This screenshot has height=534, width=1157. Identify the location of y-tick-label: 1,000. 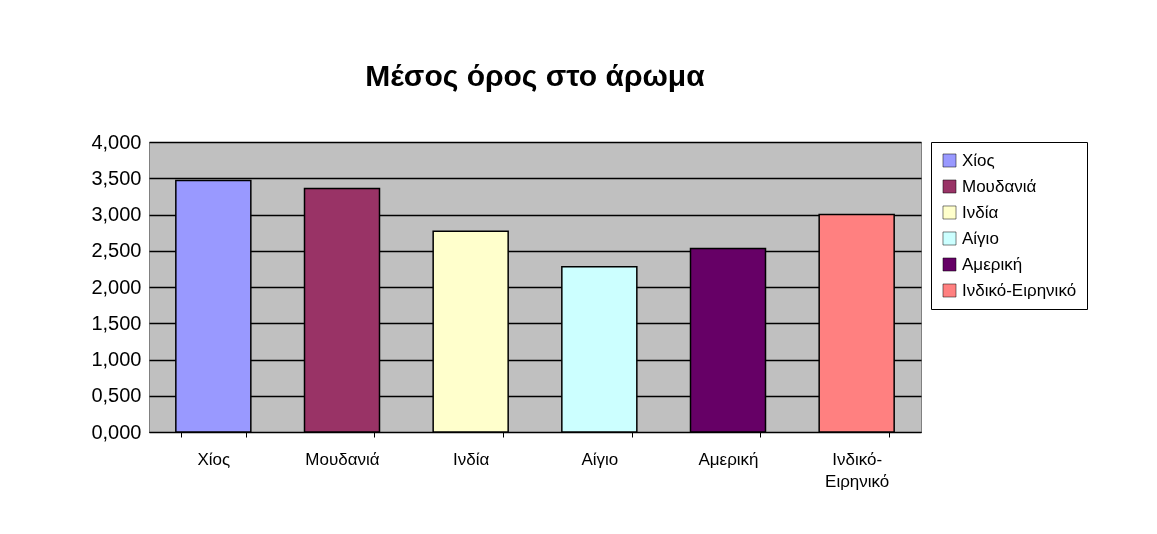
(116, 359).